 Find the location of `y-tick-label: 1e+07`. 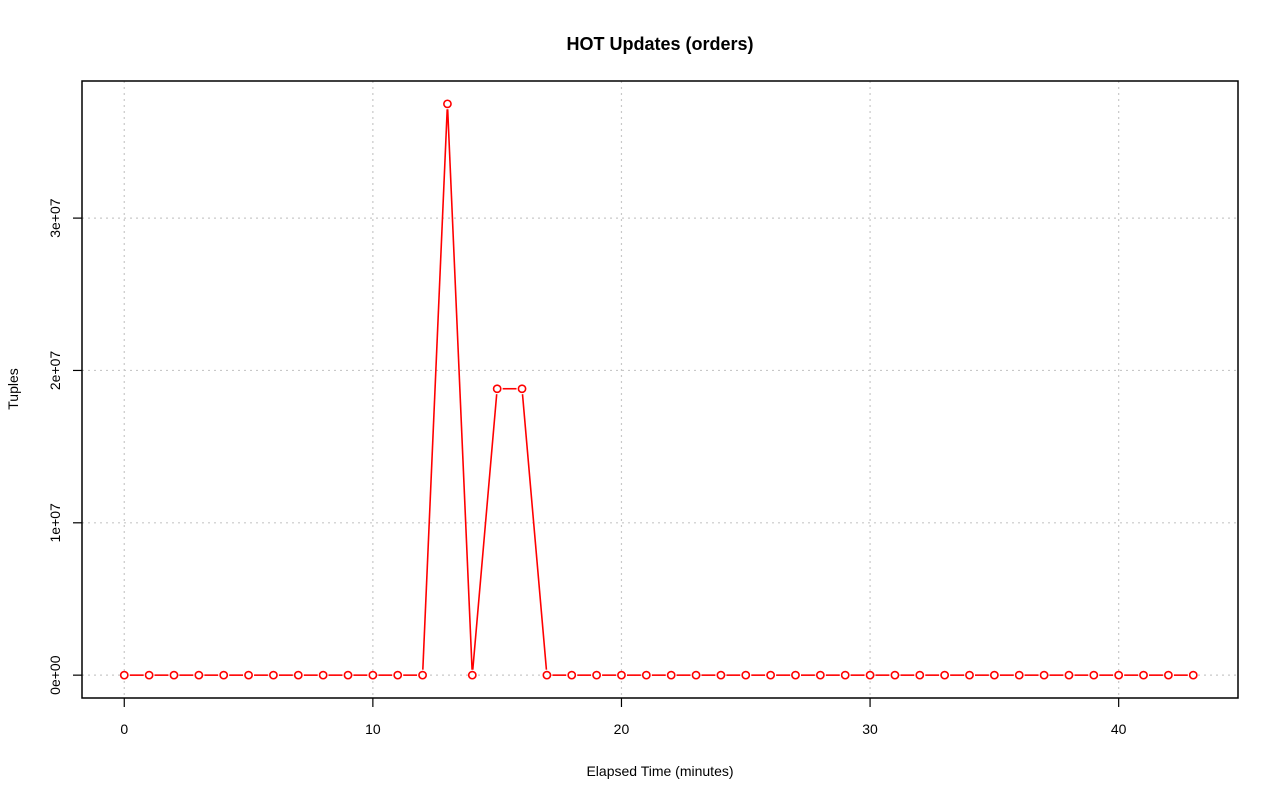

y-tick-label: 1e+07 is located at coordinates (55, 523).